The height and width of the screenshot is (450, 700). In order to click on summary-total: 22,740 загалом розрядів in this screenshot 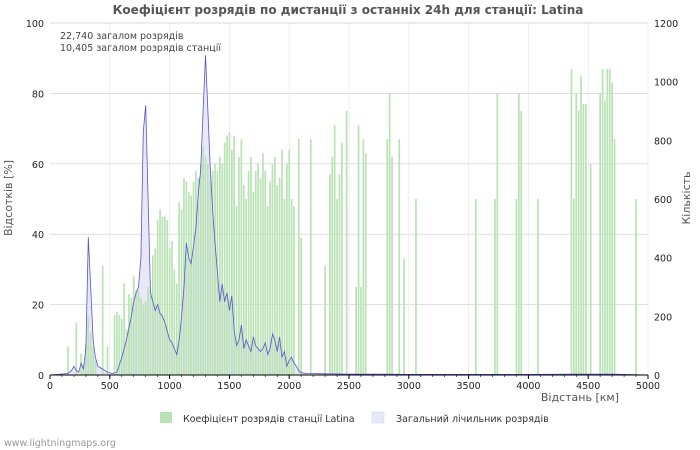, I will do `click(122, 36)`.